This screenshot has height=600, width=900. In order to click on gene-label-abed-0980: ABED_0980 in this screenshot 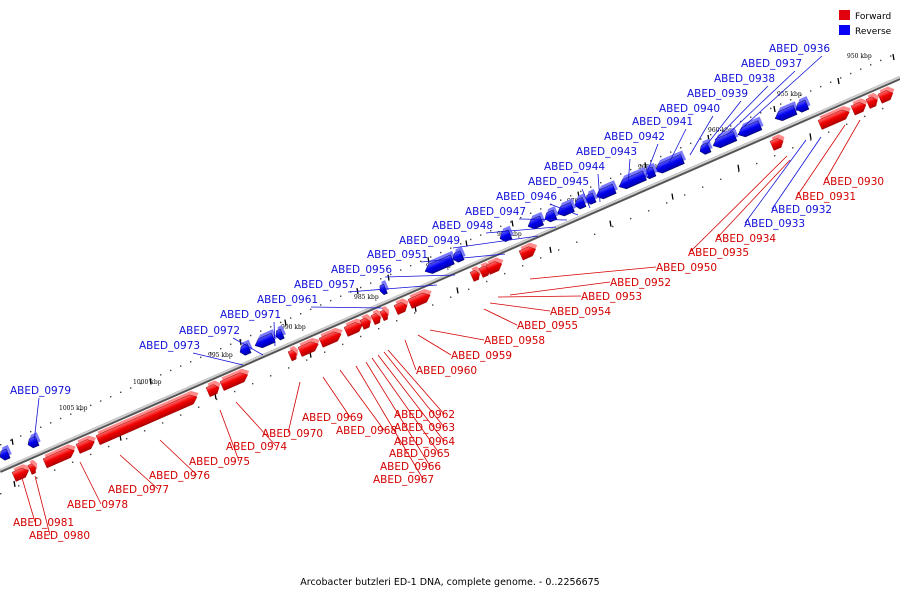, I will do `click(59, 536)`.